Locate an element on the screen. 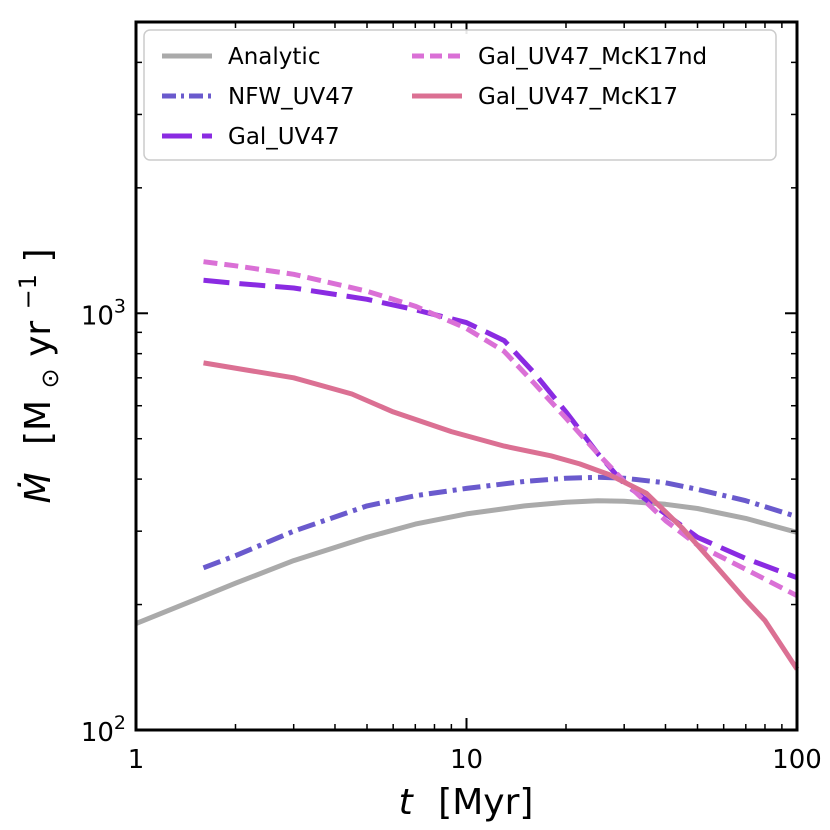  y-axis-unit-sub: ⊙ is located at coordinates (50, 378).